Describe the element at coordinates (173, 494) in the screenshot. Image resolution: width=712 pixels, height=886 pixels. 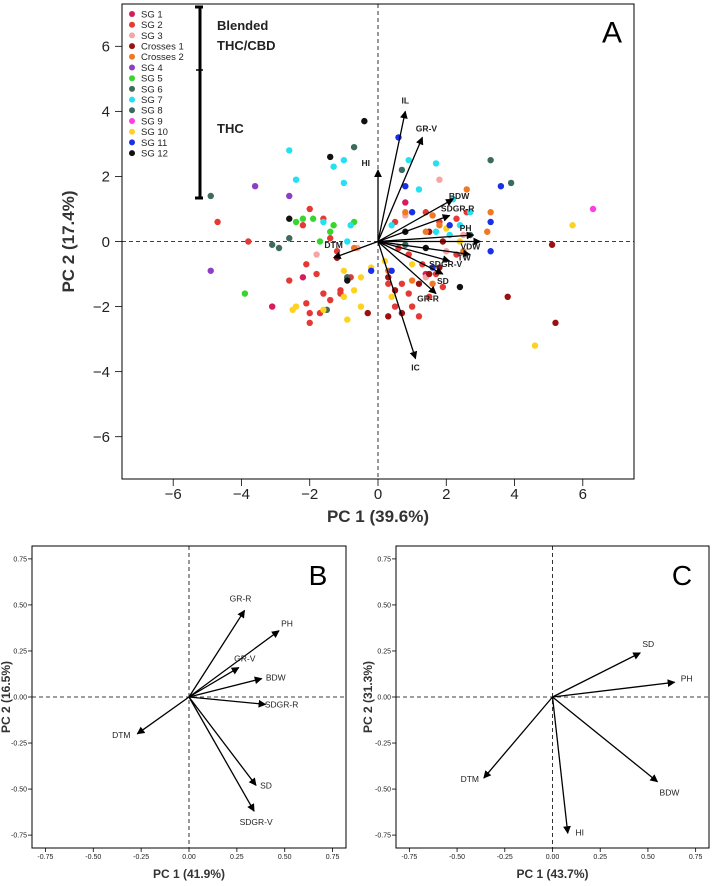
I see `x-tick-label: −6` at that location.